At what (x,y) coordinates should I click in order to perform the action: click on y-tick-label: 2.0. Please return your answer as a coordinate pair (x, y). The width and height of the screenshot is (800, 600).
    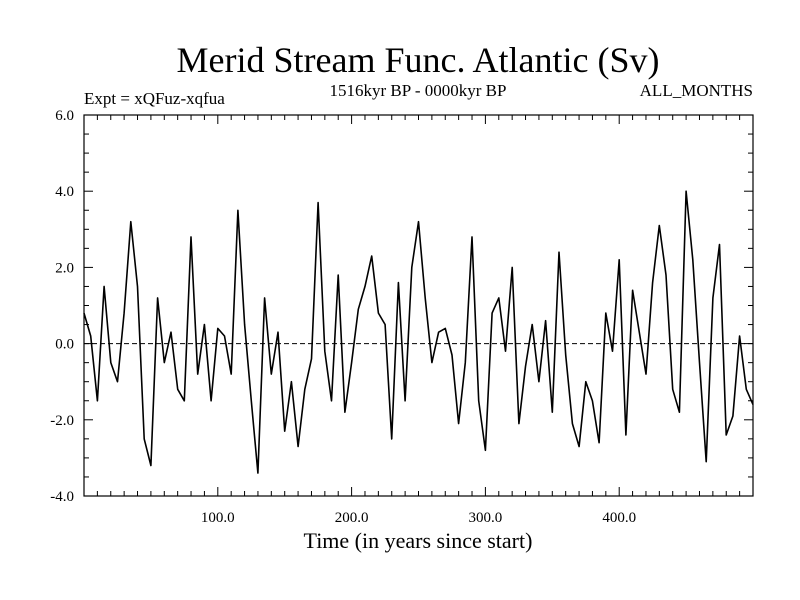
    Looking at the image, I should click on (64, 268).